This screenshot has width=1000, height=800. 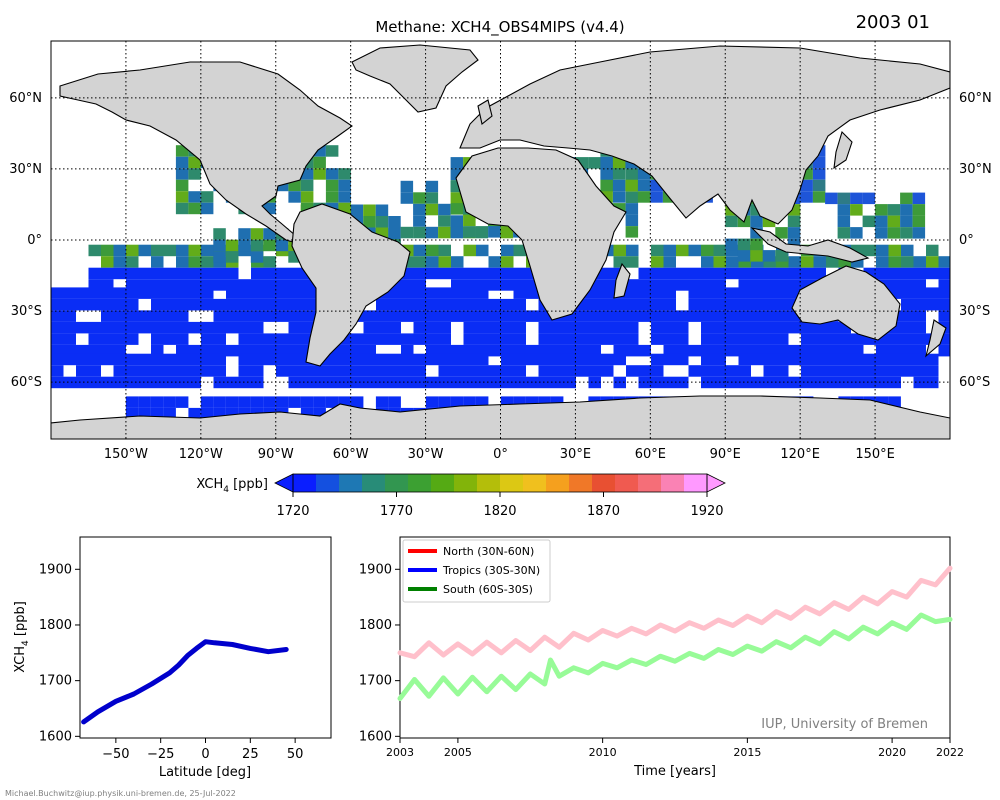 What do you see at coordinates (975, 98) in the screenshot?
I see `latitude-tick-label-right: 60°N` at bounding box center [975, 98].